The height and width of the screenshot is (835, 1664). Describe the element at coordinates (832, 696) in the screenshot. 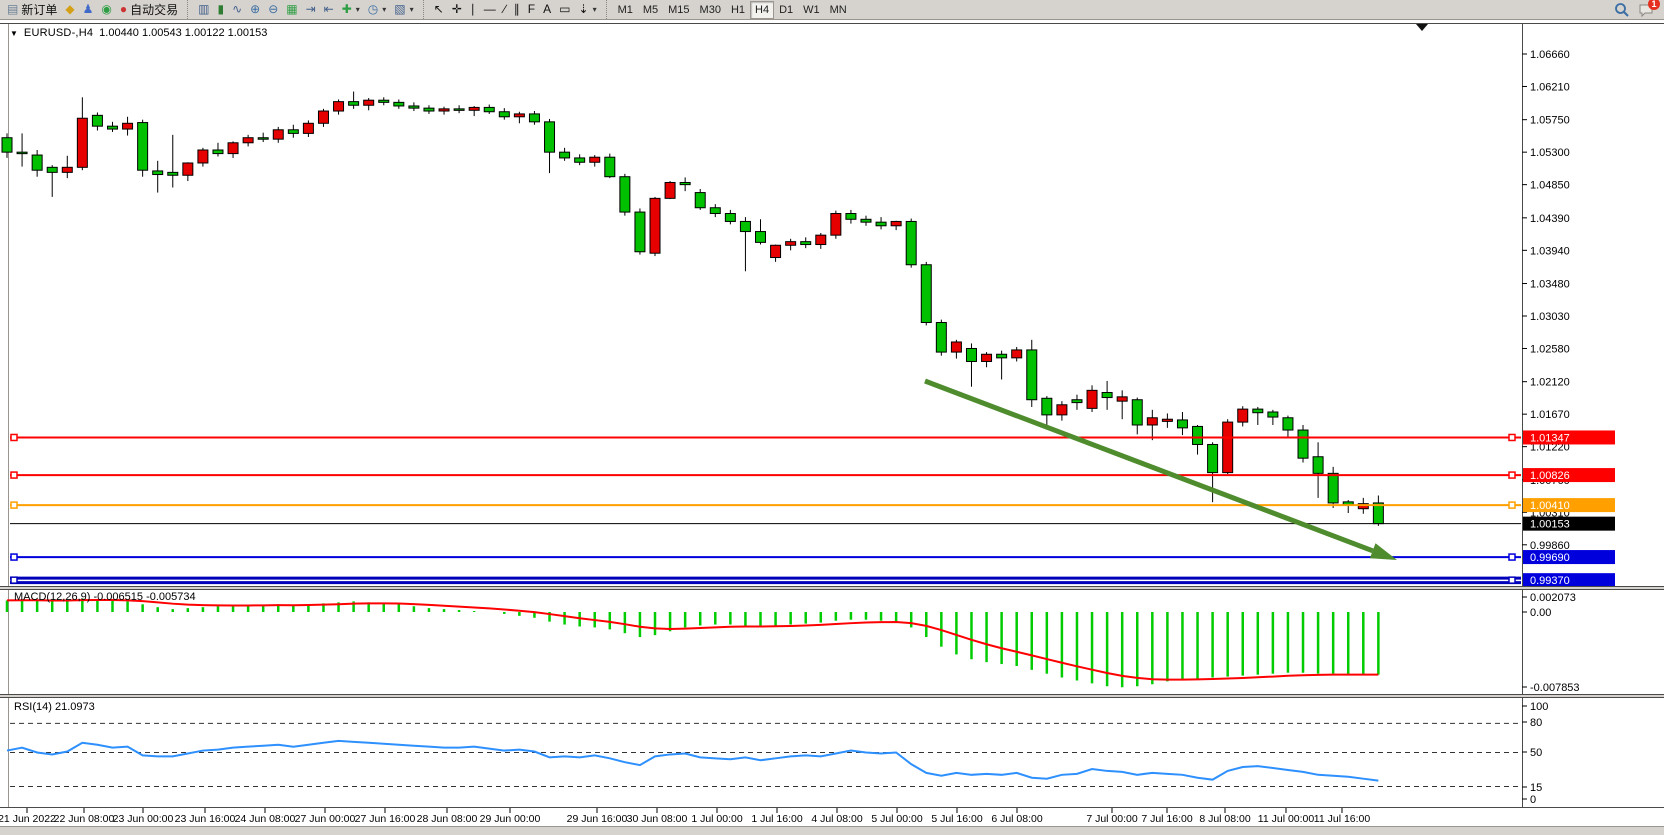

I see `rsi-panel-splitter` at that location.